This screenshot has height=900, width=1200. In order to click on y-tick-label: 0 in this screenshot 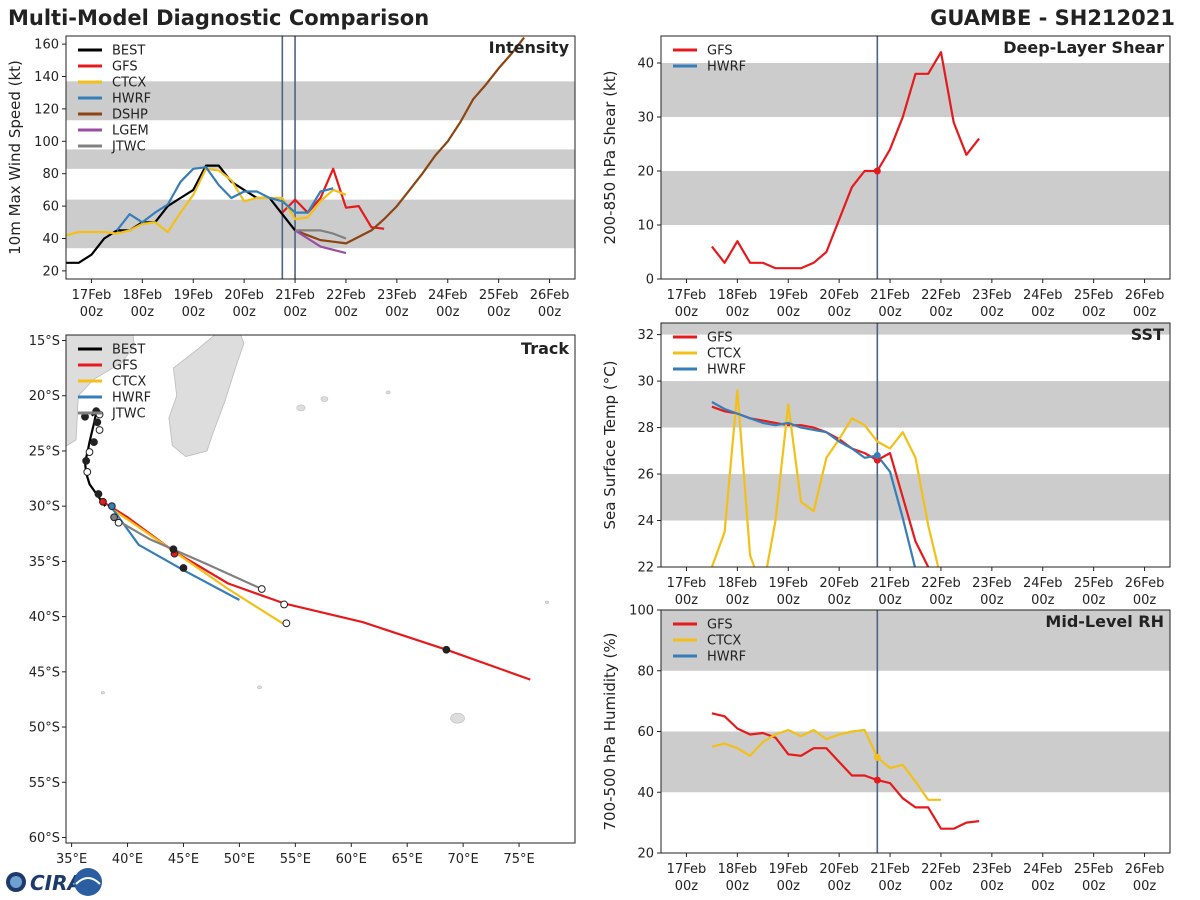, I will do `click(650, 280)`.